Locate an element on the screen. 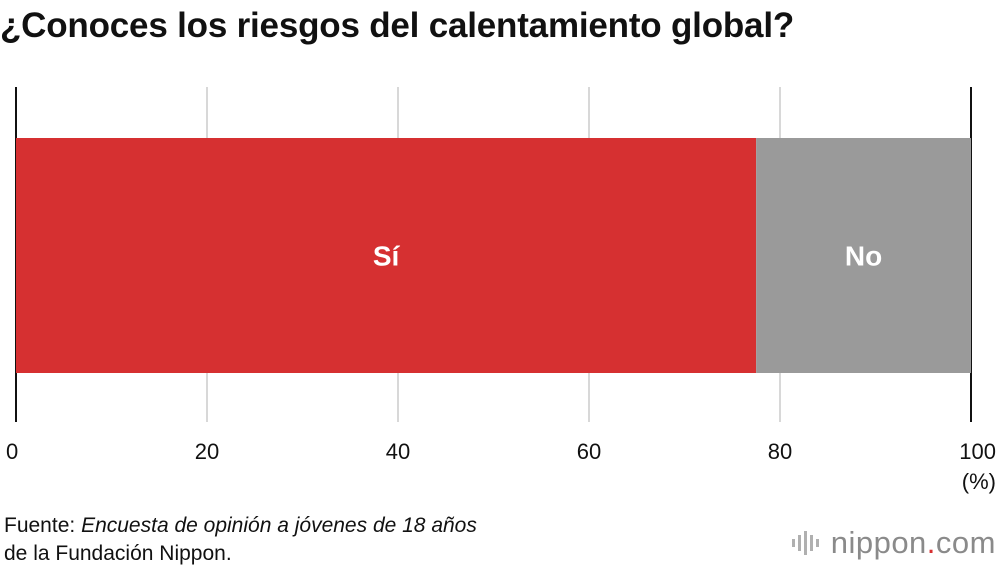  logo-text: nippon.com is located at coordinates (913, 543).